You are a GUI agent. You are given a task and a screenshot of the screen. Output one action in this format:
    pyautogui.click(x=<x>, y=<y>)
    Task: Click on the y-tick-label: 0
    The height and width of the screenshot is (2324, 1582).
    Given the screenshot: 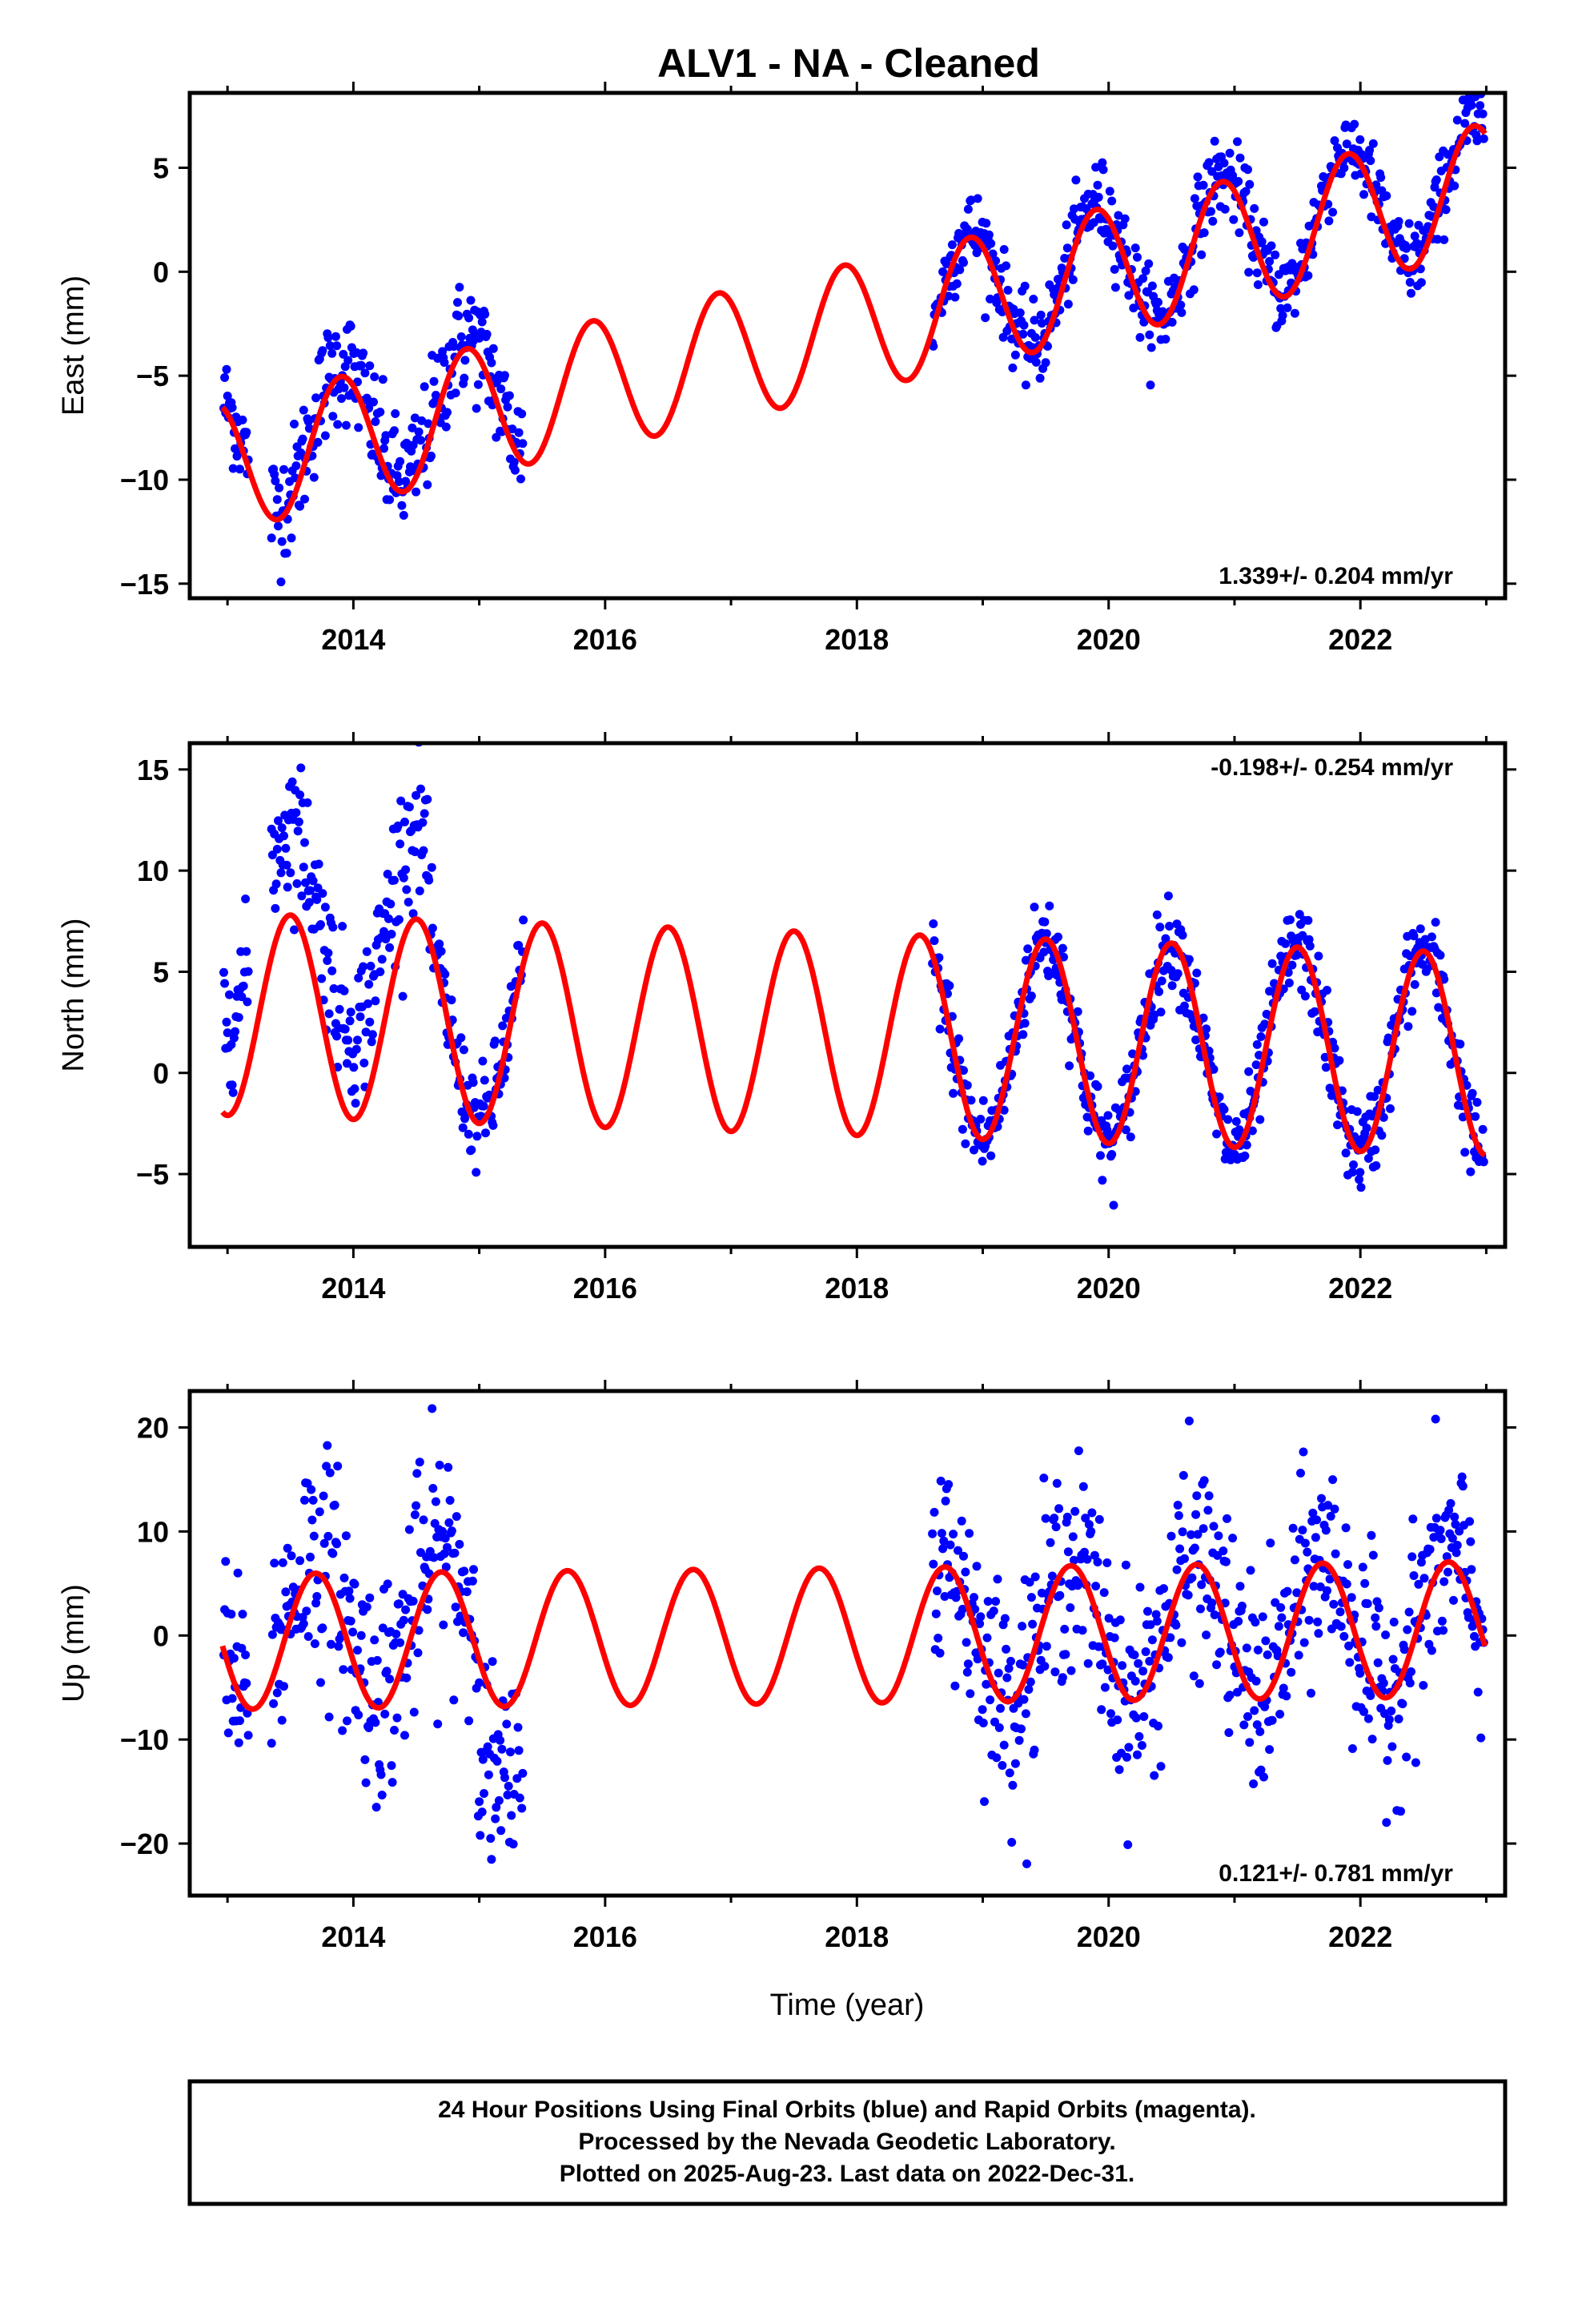 What is the action you would take?
    pyautogui.click(x=161, y=271)
    